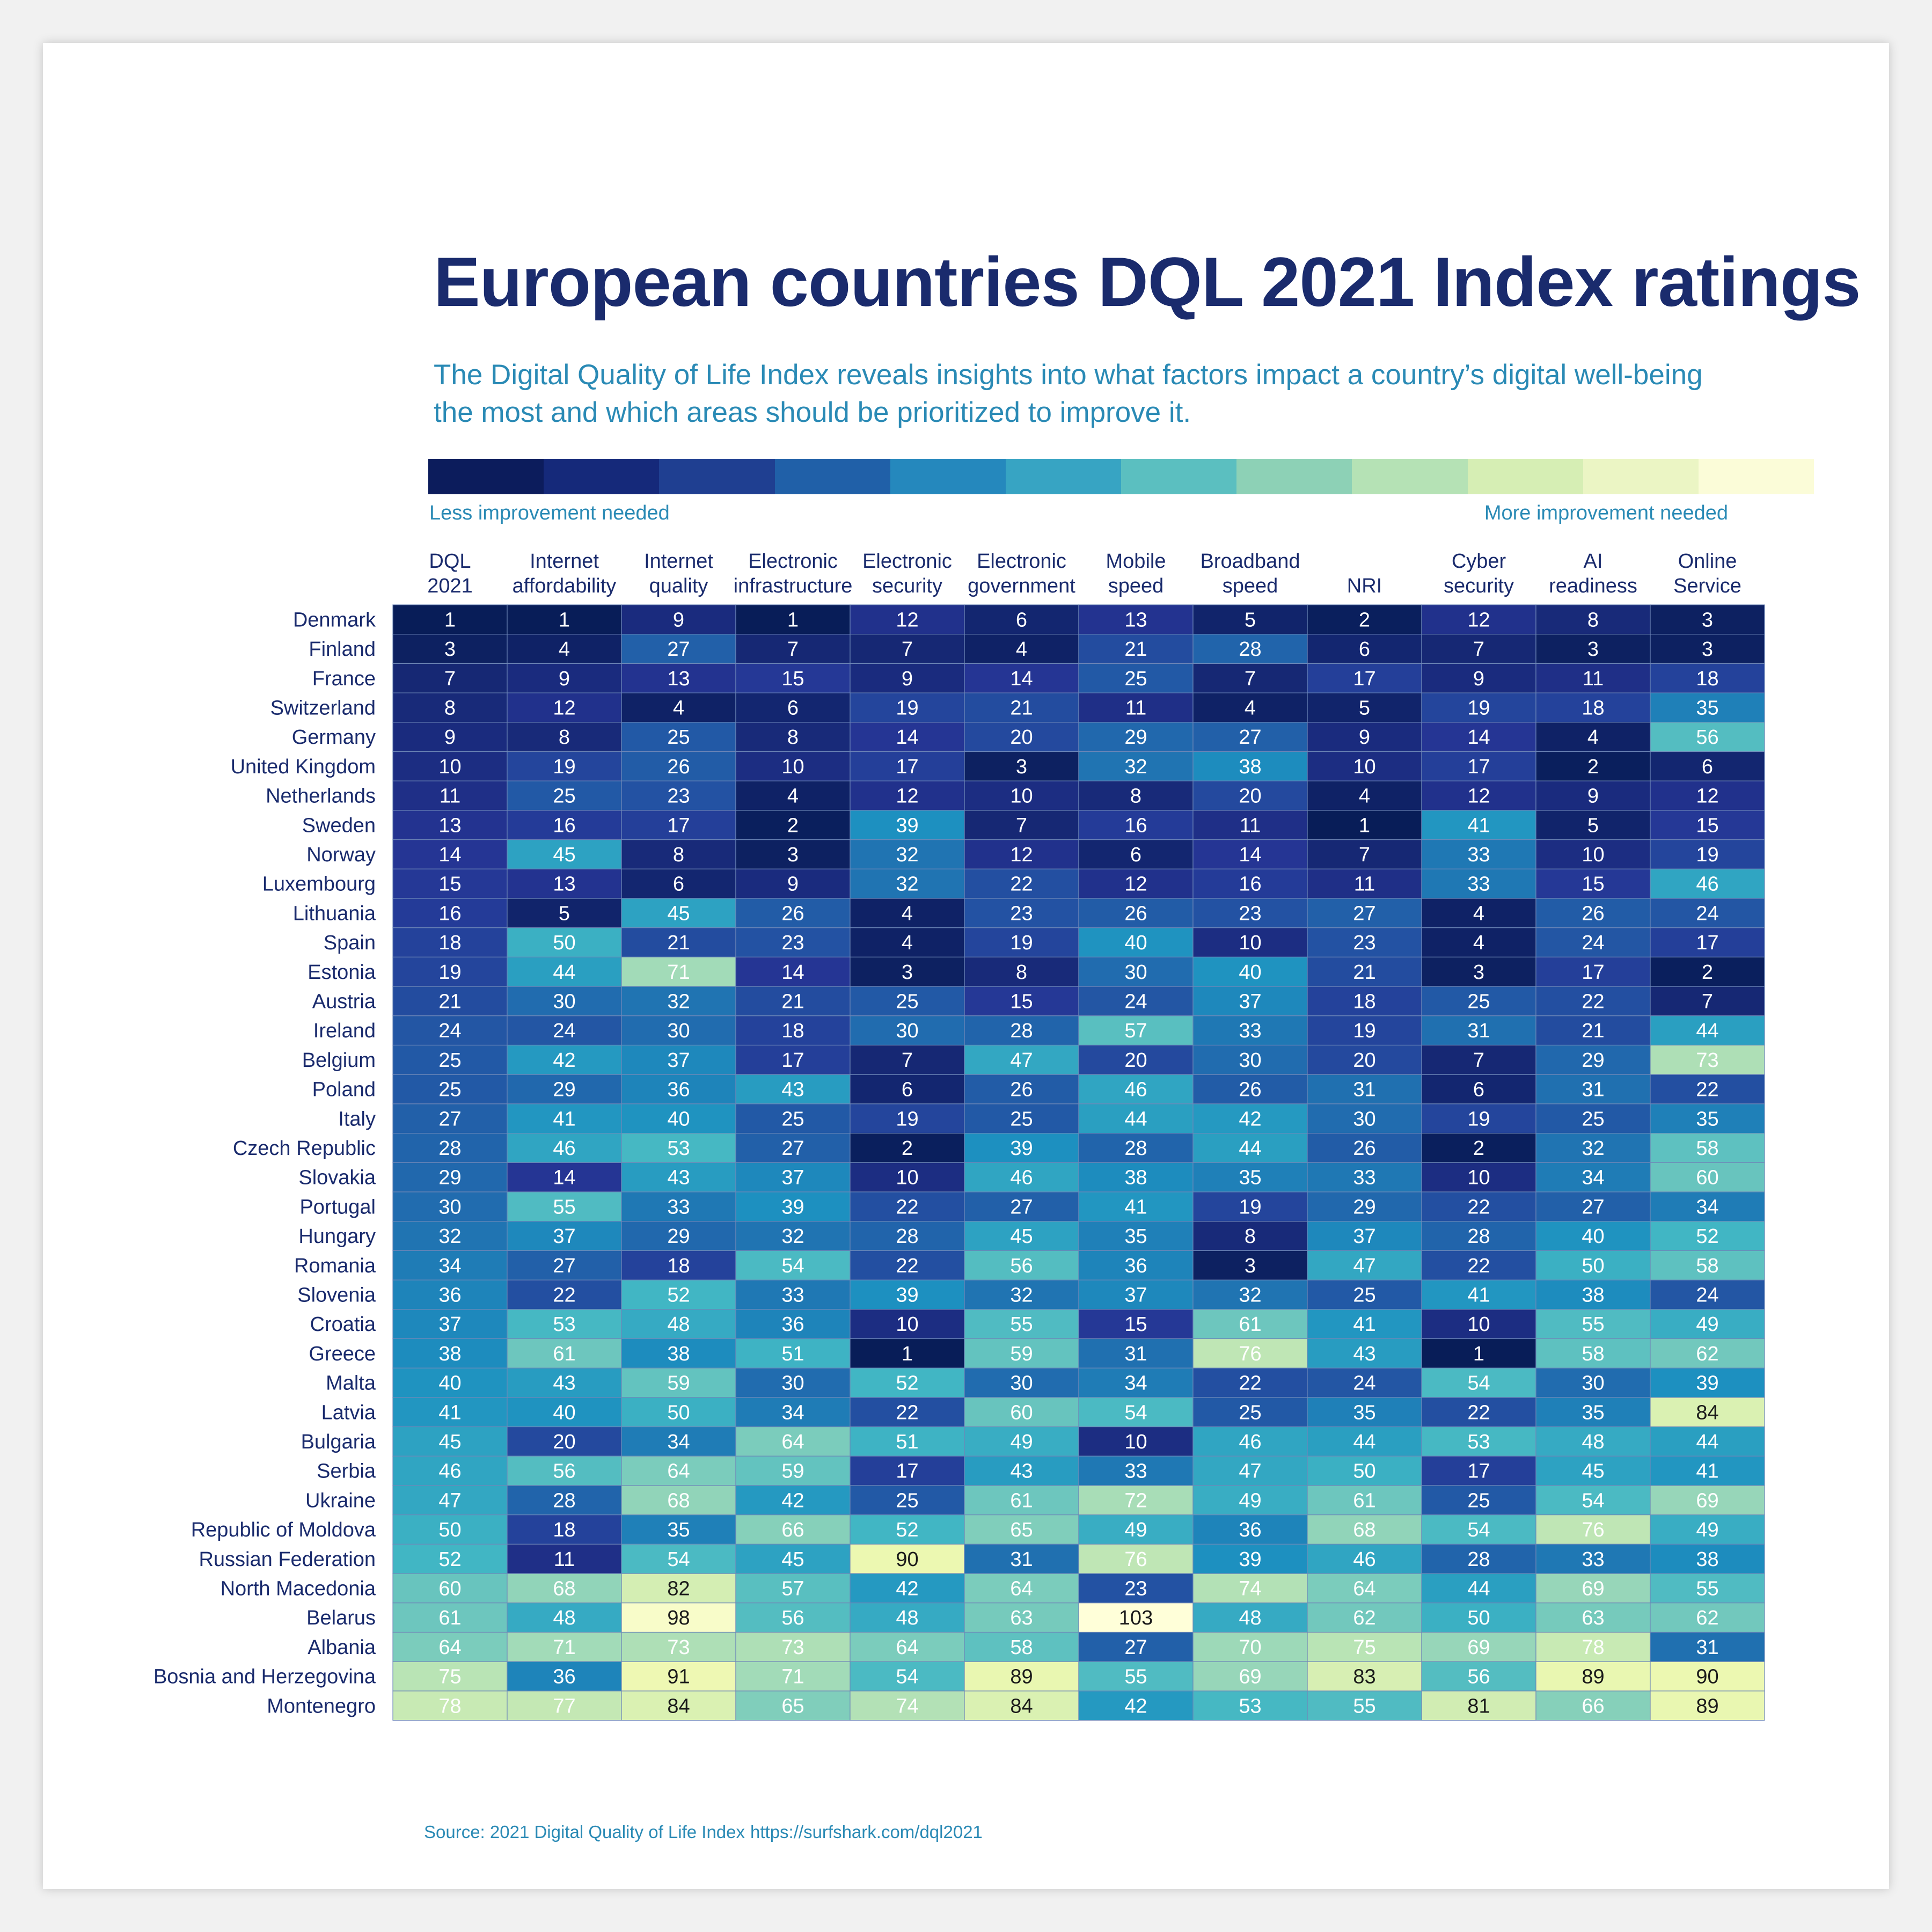 The width and height of the screenshot is (1932, 1932). Describe the element at coordinates (1021, 1500) in the screenshot. I see `cell-value: 61` at that location.